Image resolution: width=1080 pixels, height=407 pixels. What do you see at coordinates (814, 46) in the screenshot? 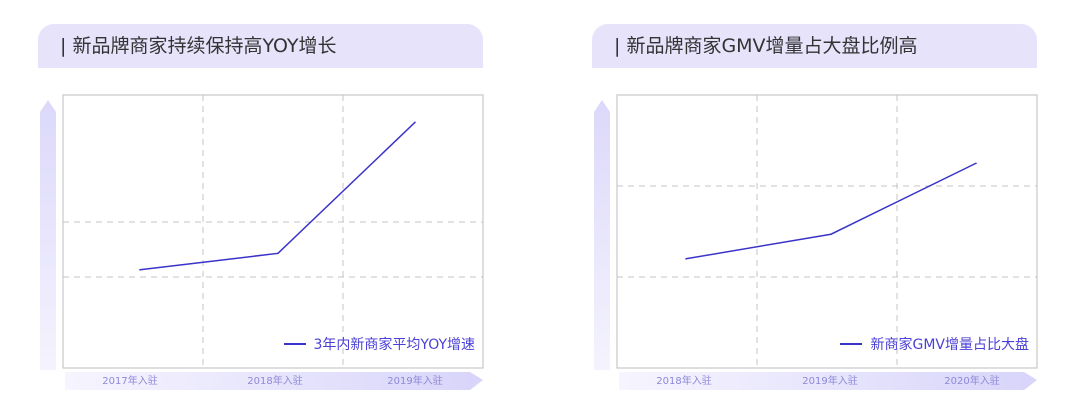
I see `chart-title: | 新品牌商家GMV增量占大盘比例高` at bounding box center [814, 46].